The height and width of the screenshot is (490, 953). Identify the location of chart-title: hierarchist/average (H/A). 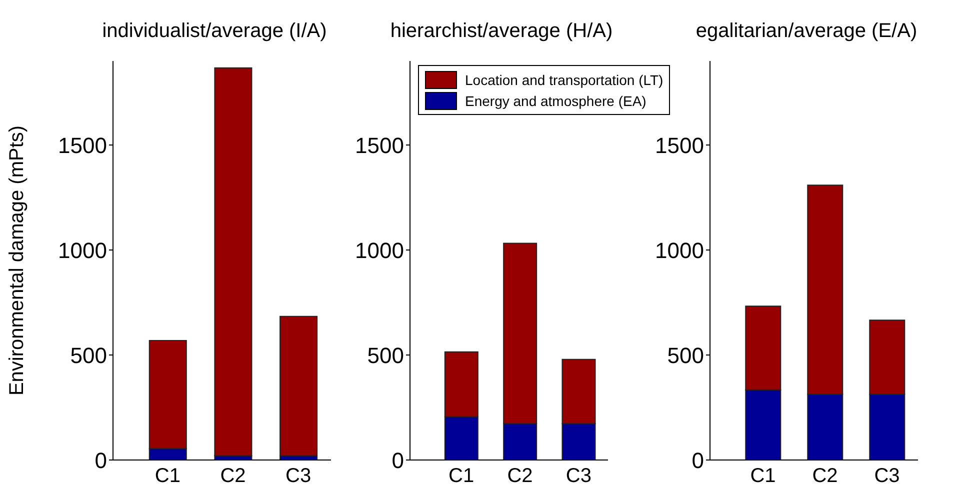
(501, 31).